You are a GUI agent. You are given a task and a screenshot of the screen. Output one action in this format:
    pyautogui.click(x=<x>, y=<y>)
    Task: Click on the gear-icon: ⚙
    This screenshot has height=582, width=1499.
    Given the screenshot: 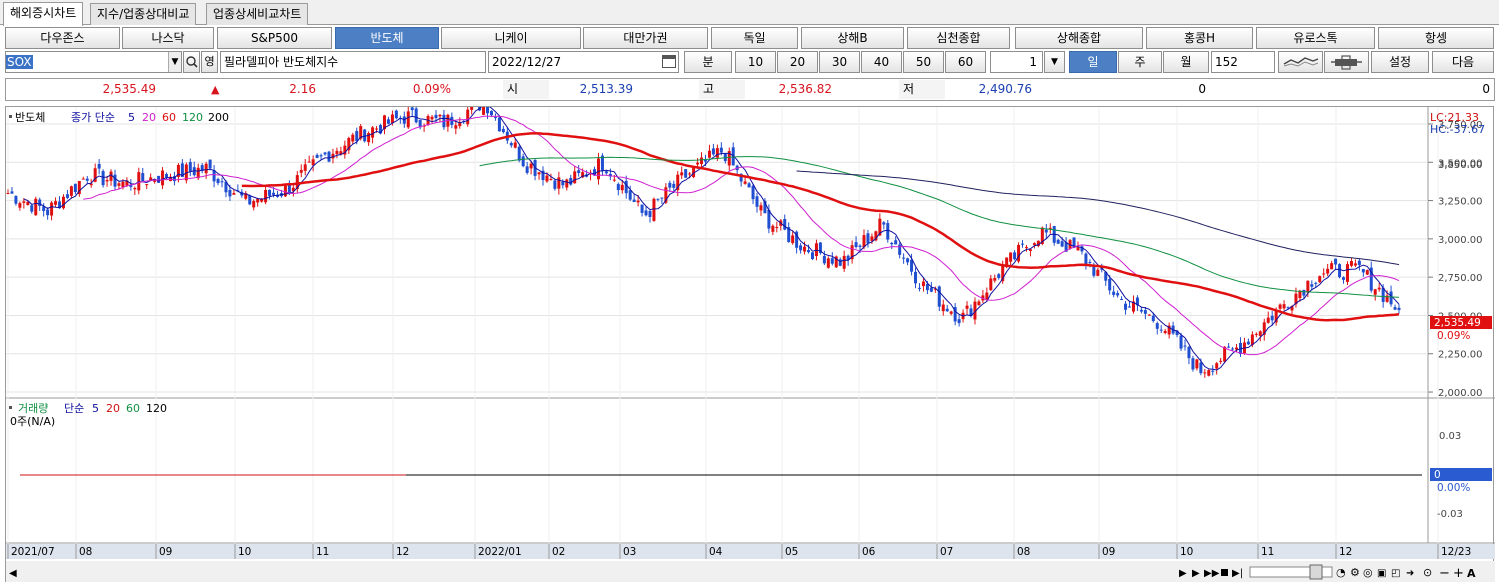 What is the action you would take?
    pyautogui.click(x=1355, y=572)
    